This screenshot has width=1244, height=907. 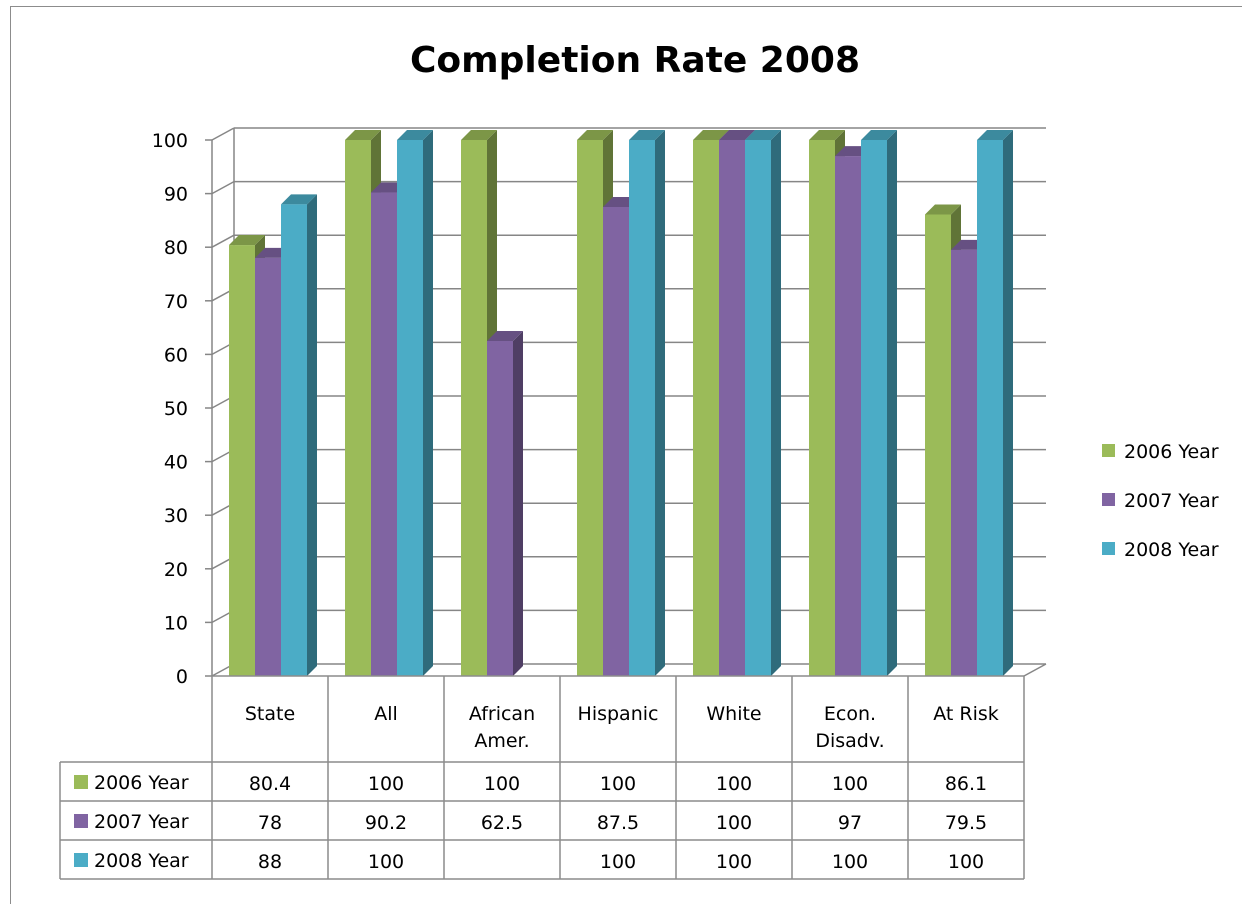 What do you see at coordinates (386, 714) in the screenshot?
I see `category-label: All` at bounding box center [386, 714].